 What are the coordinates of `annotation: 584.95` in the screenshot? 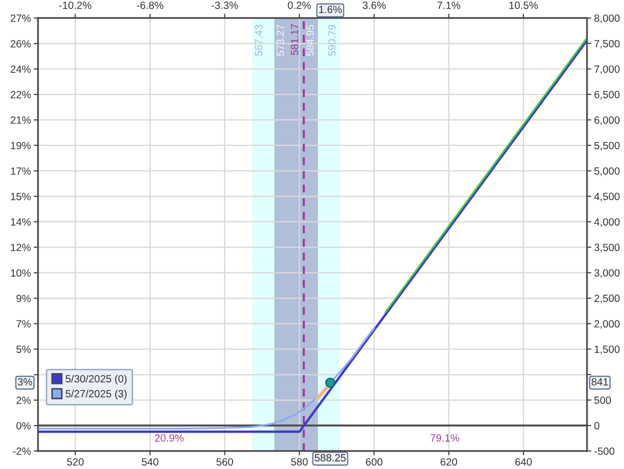 It's located at (310, 40).